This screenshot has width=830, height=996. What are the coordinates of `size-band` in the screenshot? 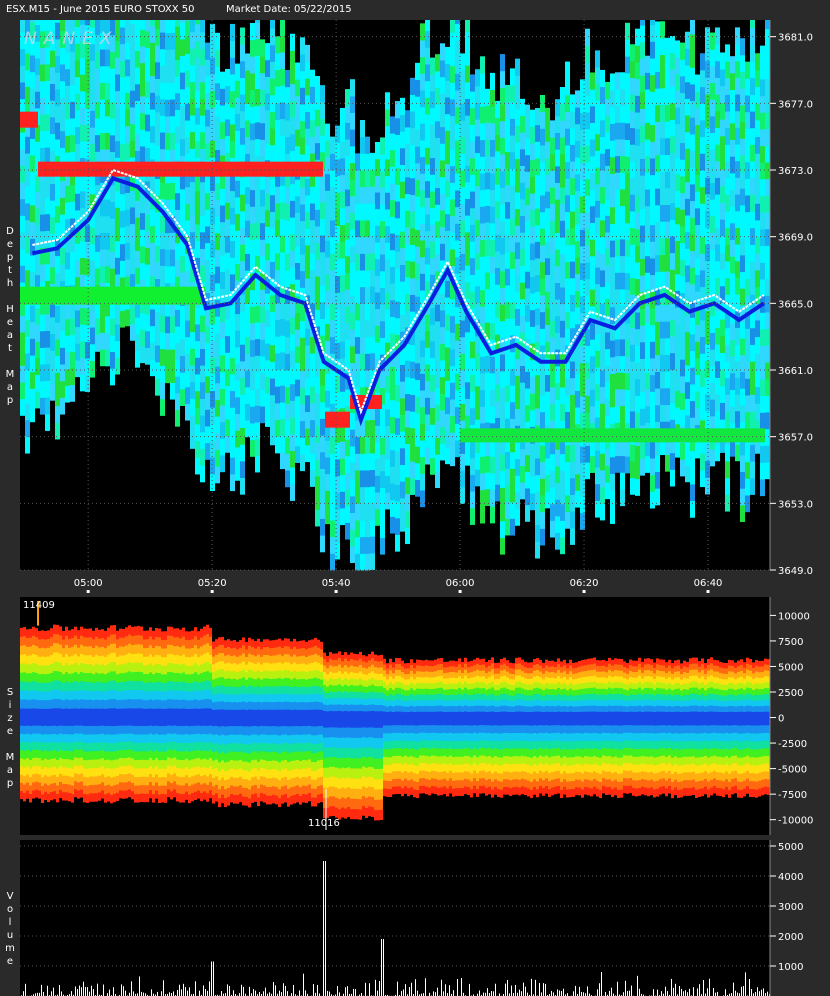 It's located at (240, 717).